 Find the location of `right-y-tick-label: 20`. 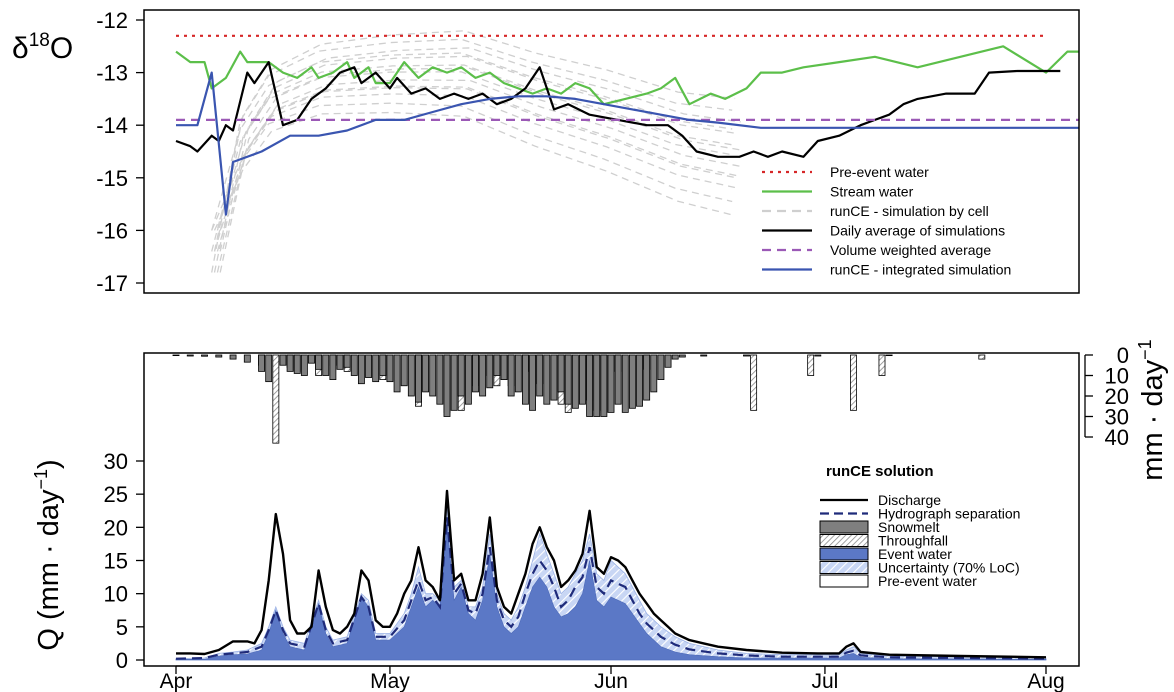

right-y-tick-label: 20 is located at coordinates (1117, 396).